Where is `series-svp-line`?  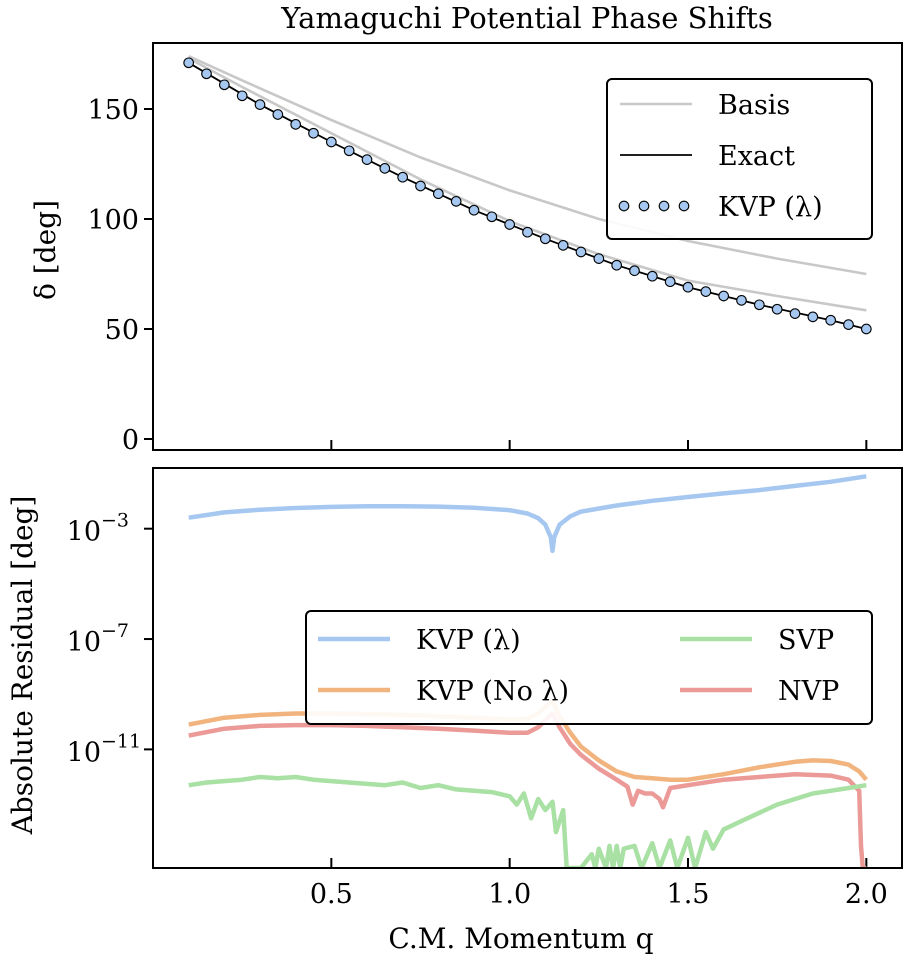
series-svp-line is located at coordinates (527, 821).